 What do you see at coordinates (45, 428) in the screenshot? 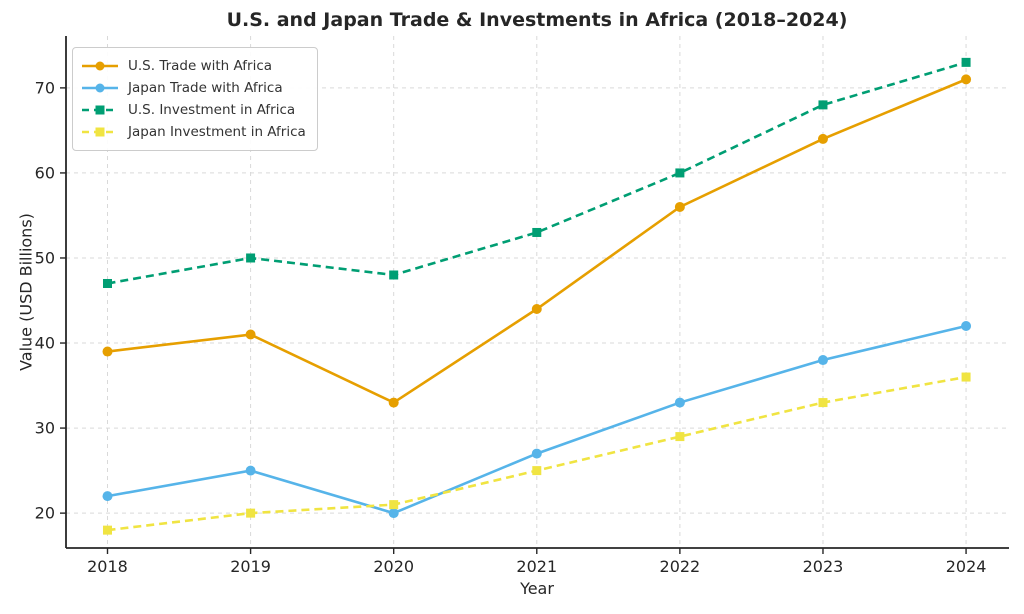
I see `y-tick-label: 30` at bounding box center [45, 428].